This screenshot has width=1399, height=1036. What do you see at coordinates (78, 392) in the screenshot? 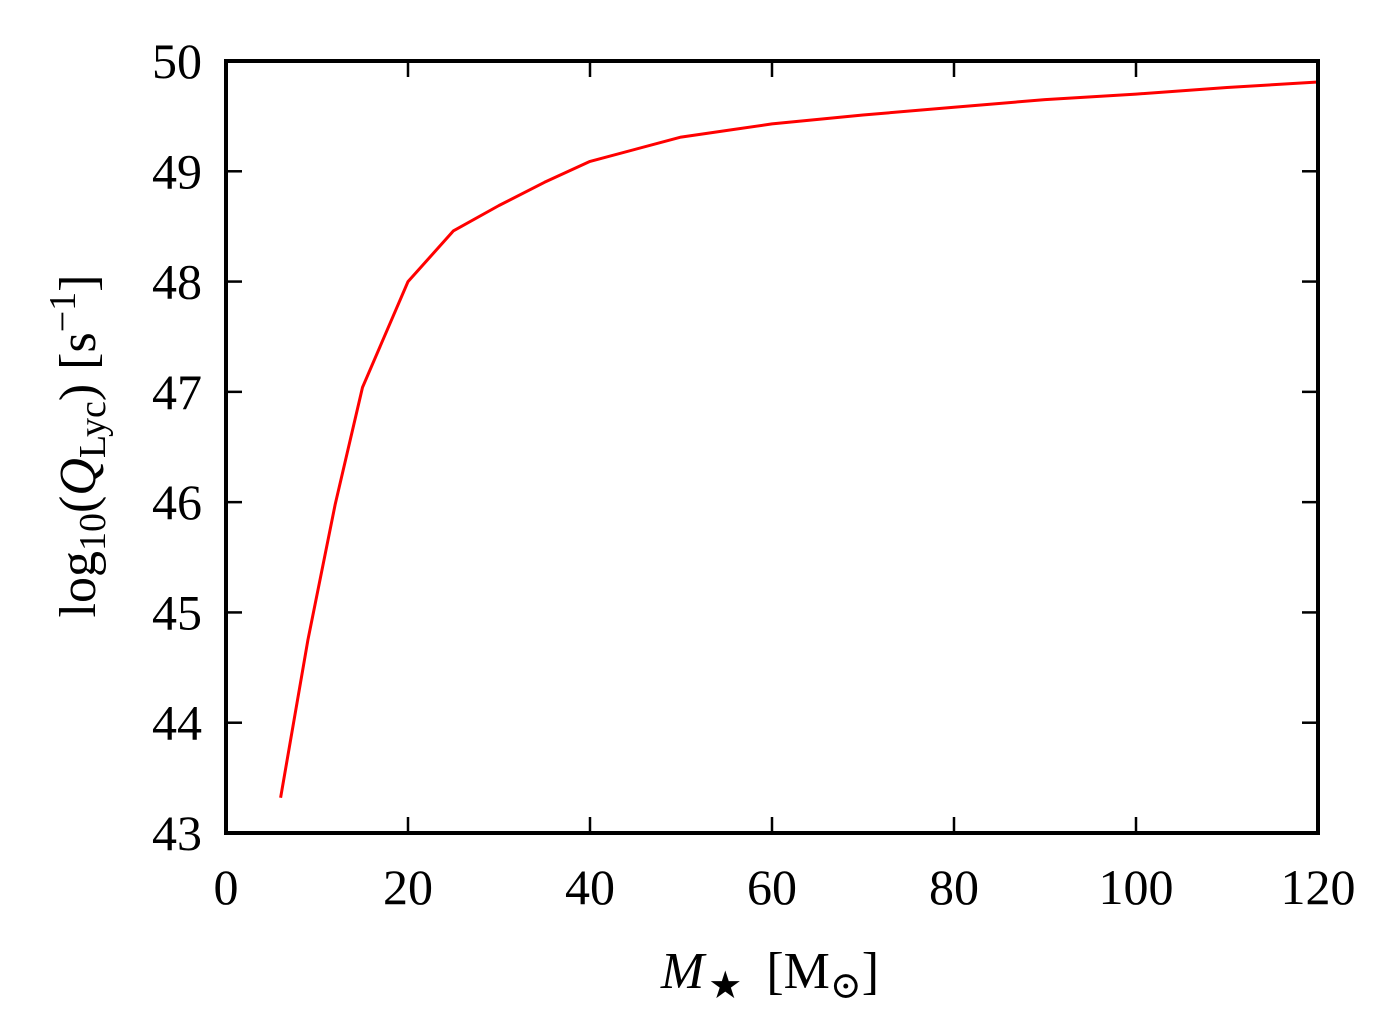
I see `y-axis-label-close: )` at bounding box center [78, 392].